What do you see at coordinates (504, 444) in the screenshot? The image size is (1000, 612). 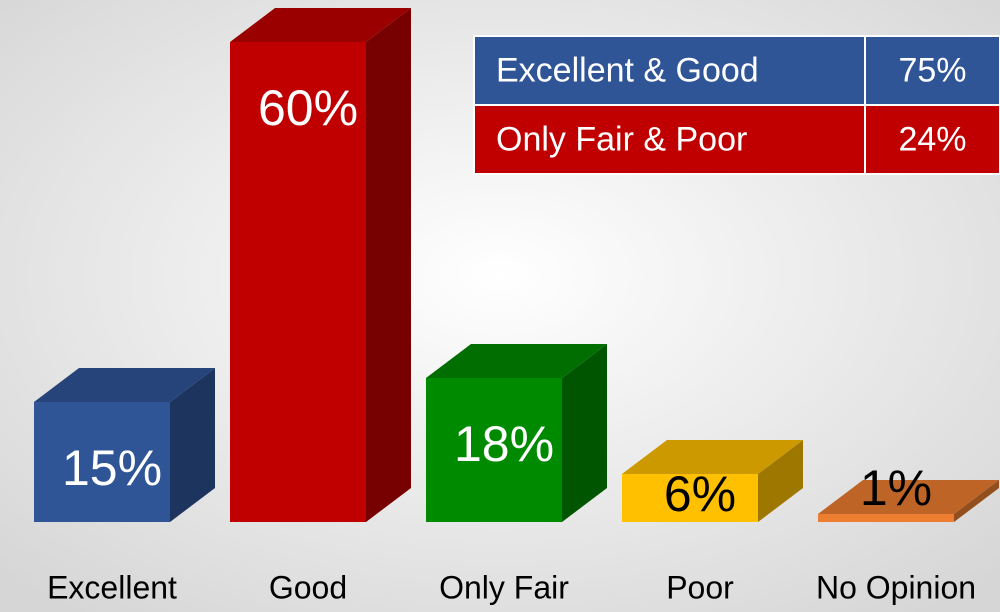 I see `value-label: 18%` at bounding box center [504, 444].